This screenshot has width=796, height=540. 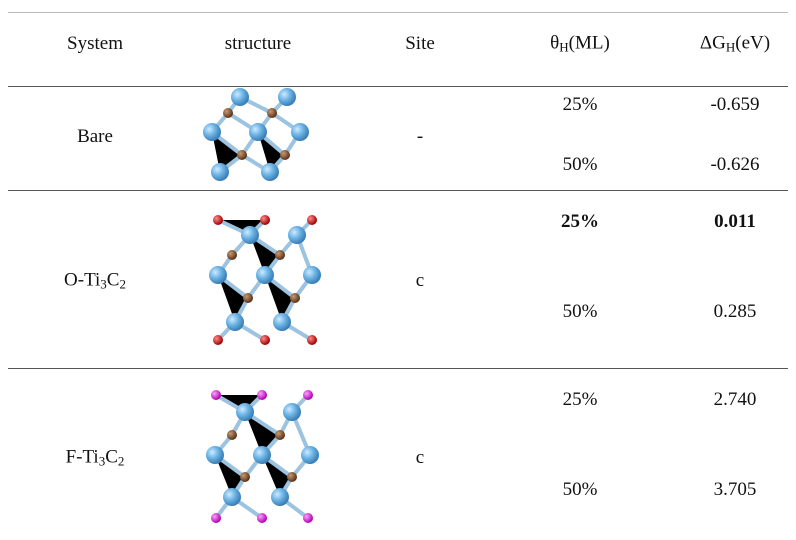 I want to click on delta-g-cell: 3.705, so click(x=735, y=490).